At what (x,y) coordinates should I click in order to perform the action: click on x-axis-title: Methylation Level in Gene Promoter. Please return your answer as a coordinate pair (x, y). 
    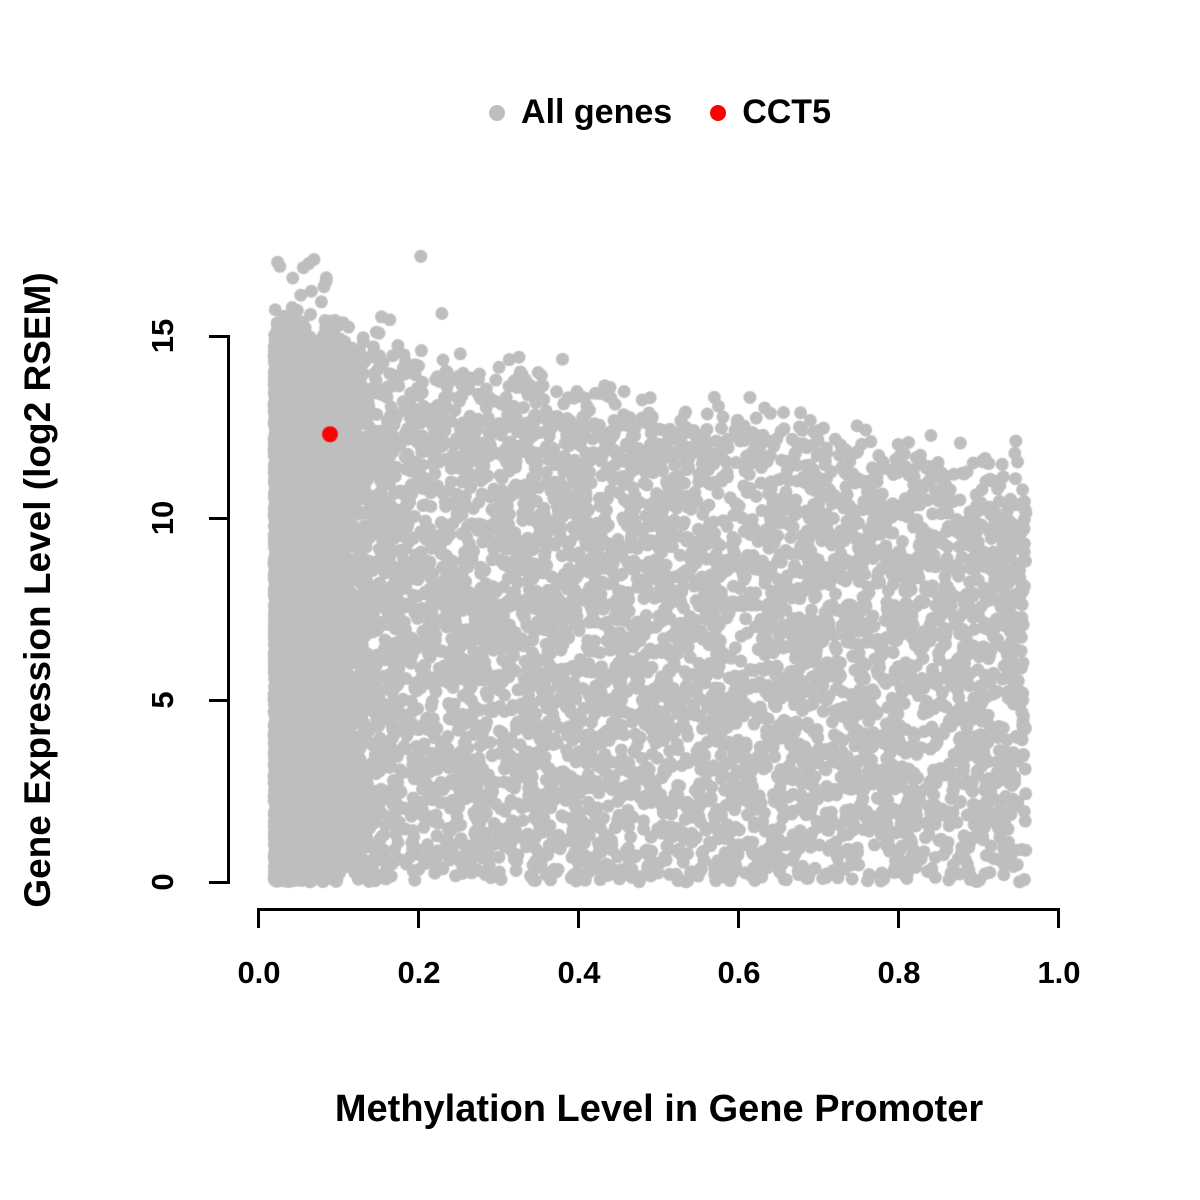
    Looking at the image, I should click on (659, 1109).